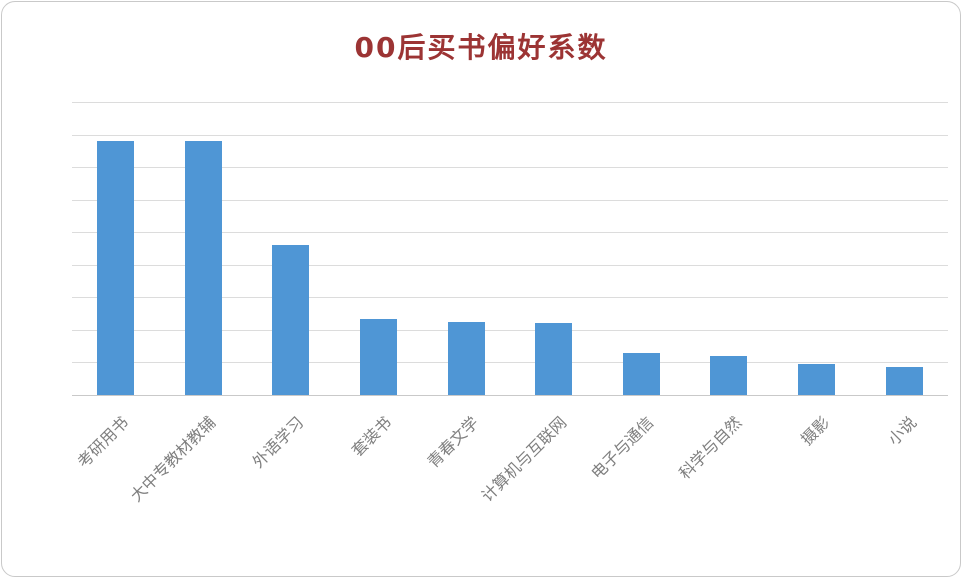  What do you see at coordinates (814, 430) in the screenshot?
I see `x-axis-label: 摄影` at bounding box center [814, 430].